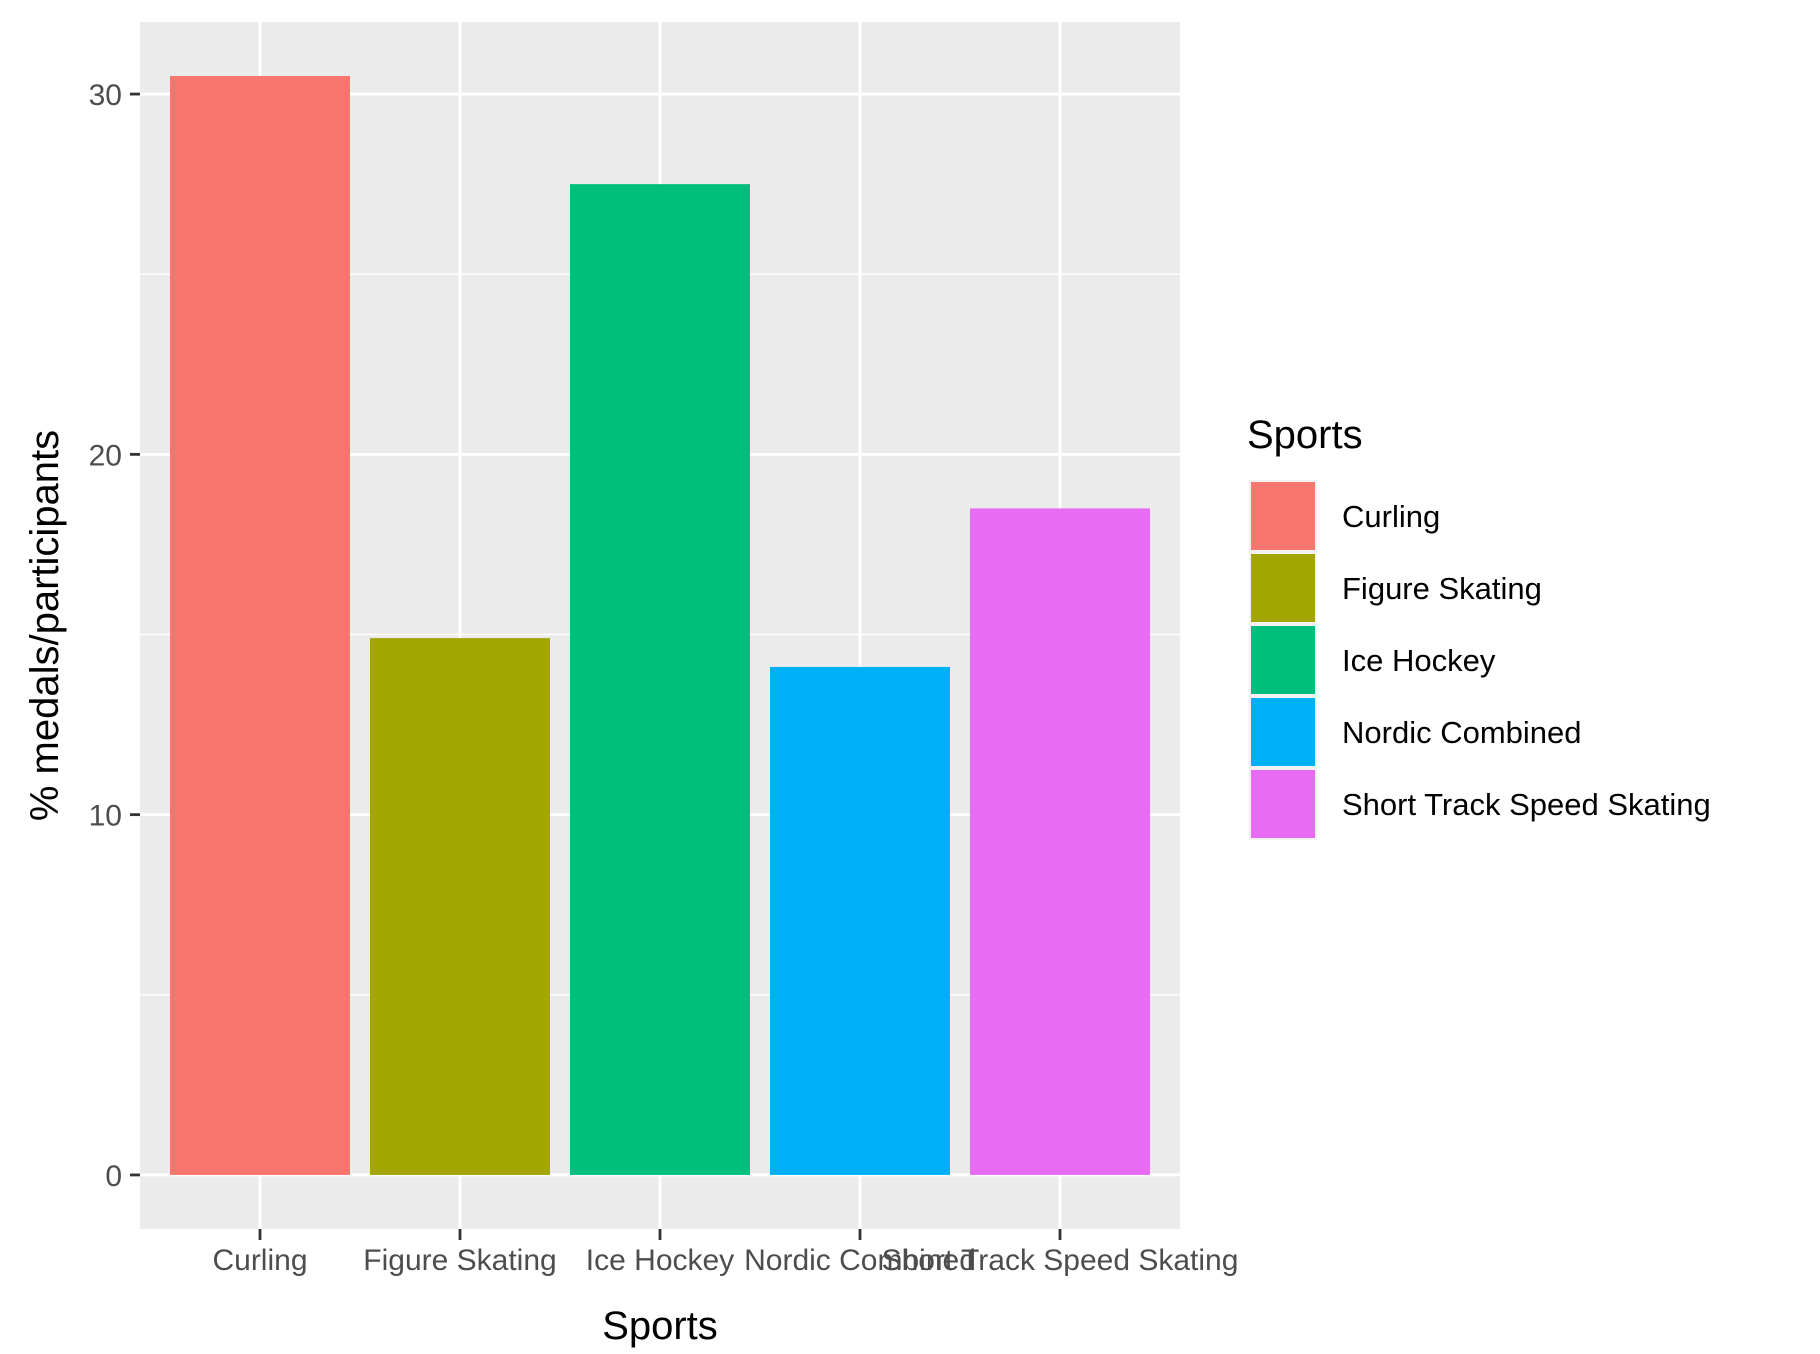 The image size is (1820, 1354). I want to click on legend-title: Sports, so click(1305, 435).